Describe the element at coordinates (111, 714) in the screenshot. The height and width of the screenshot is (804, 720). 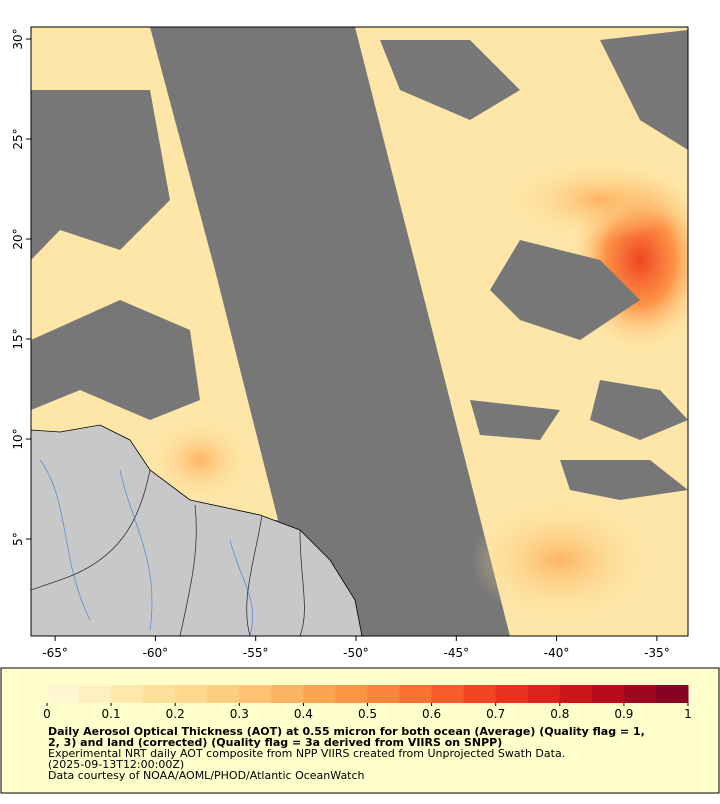
I see `colorbar-tick-label: 0.1` at that location.